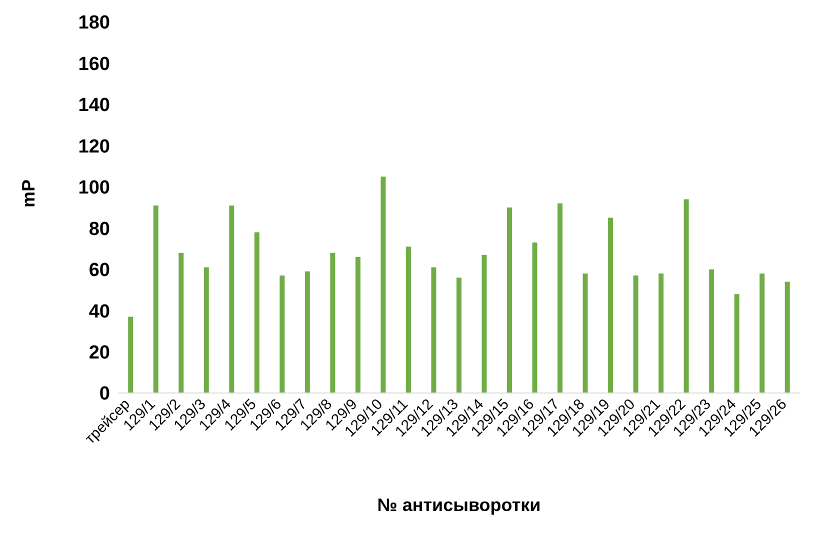 The width and height of the screenshot is (818, 535). Describe the element at coordinates (94, 23) in the screenshot. I see `y-tick-label: 180` at that location.